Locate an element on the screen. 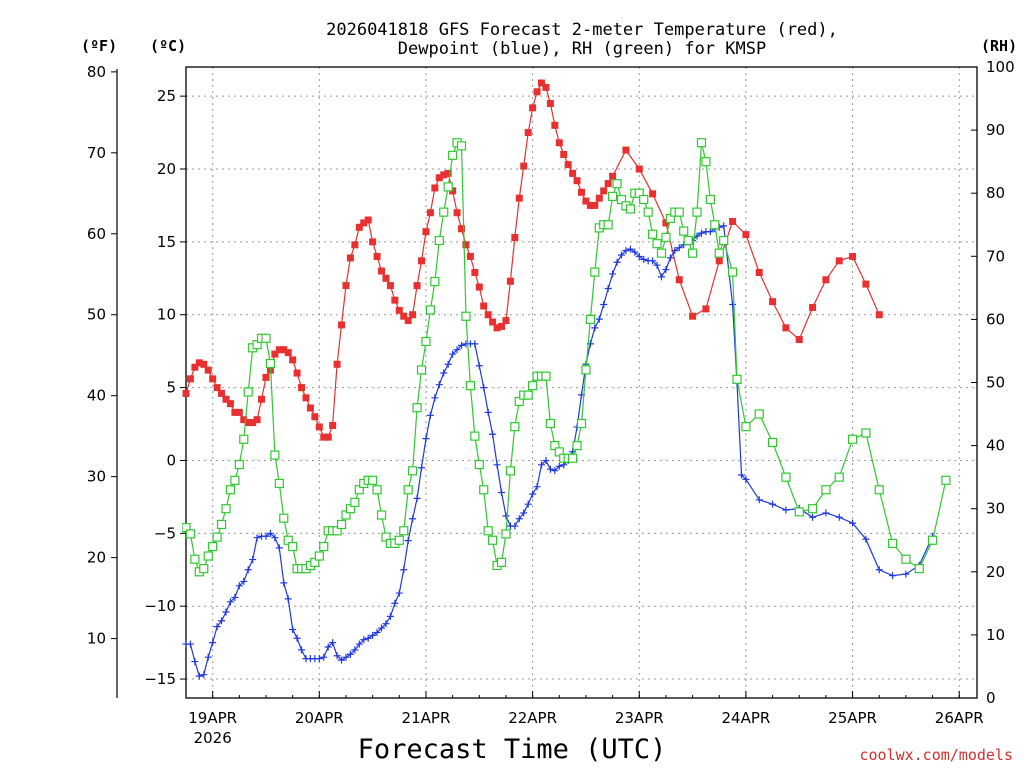 This screenshot has width=1024, height=768. rh-tick-label: 70 is located at coordinates (995, 256).